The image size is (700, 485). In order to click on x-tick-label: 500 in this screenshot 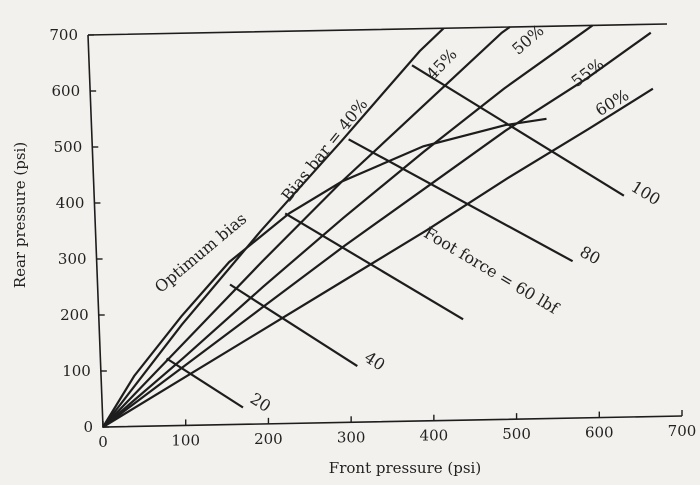, I will do `click(516, 434)`.